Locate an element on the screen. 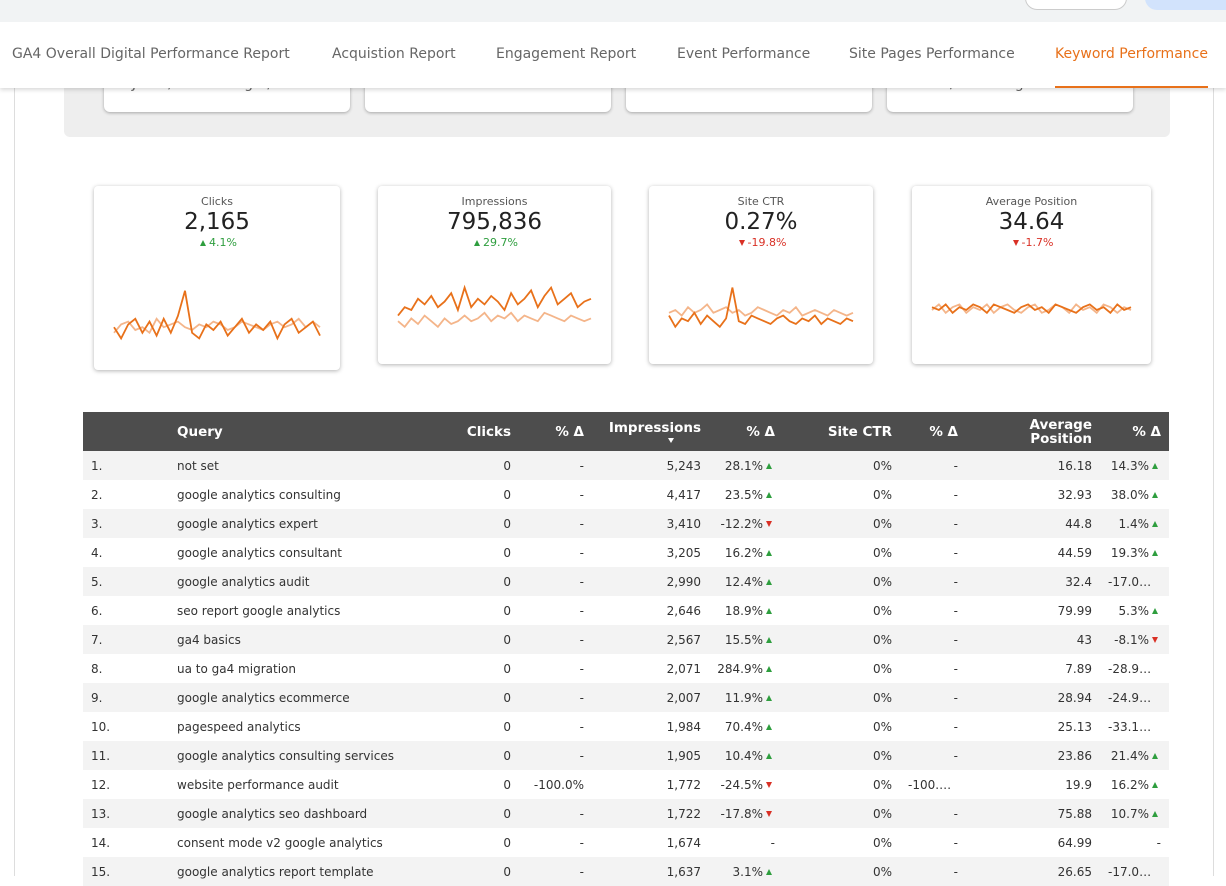 This screenshot has height=886, width=1226. table-cell: 3. is located at coordinates (126, 523).